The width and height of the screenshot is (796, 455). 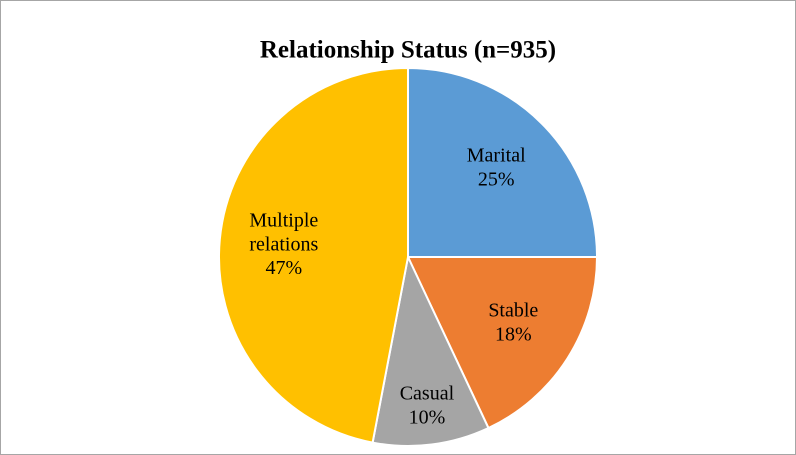 I want to click on category-label: Casual, so click(x=427, y=394).